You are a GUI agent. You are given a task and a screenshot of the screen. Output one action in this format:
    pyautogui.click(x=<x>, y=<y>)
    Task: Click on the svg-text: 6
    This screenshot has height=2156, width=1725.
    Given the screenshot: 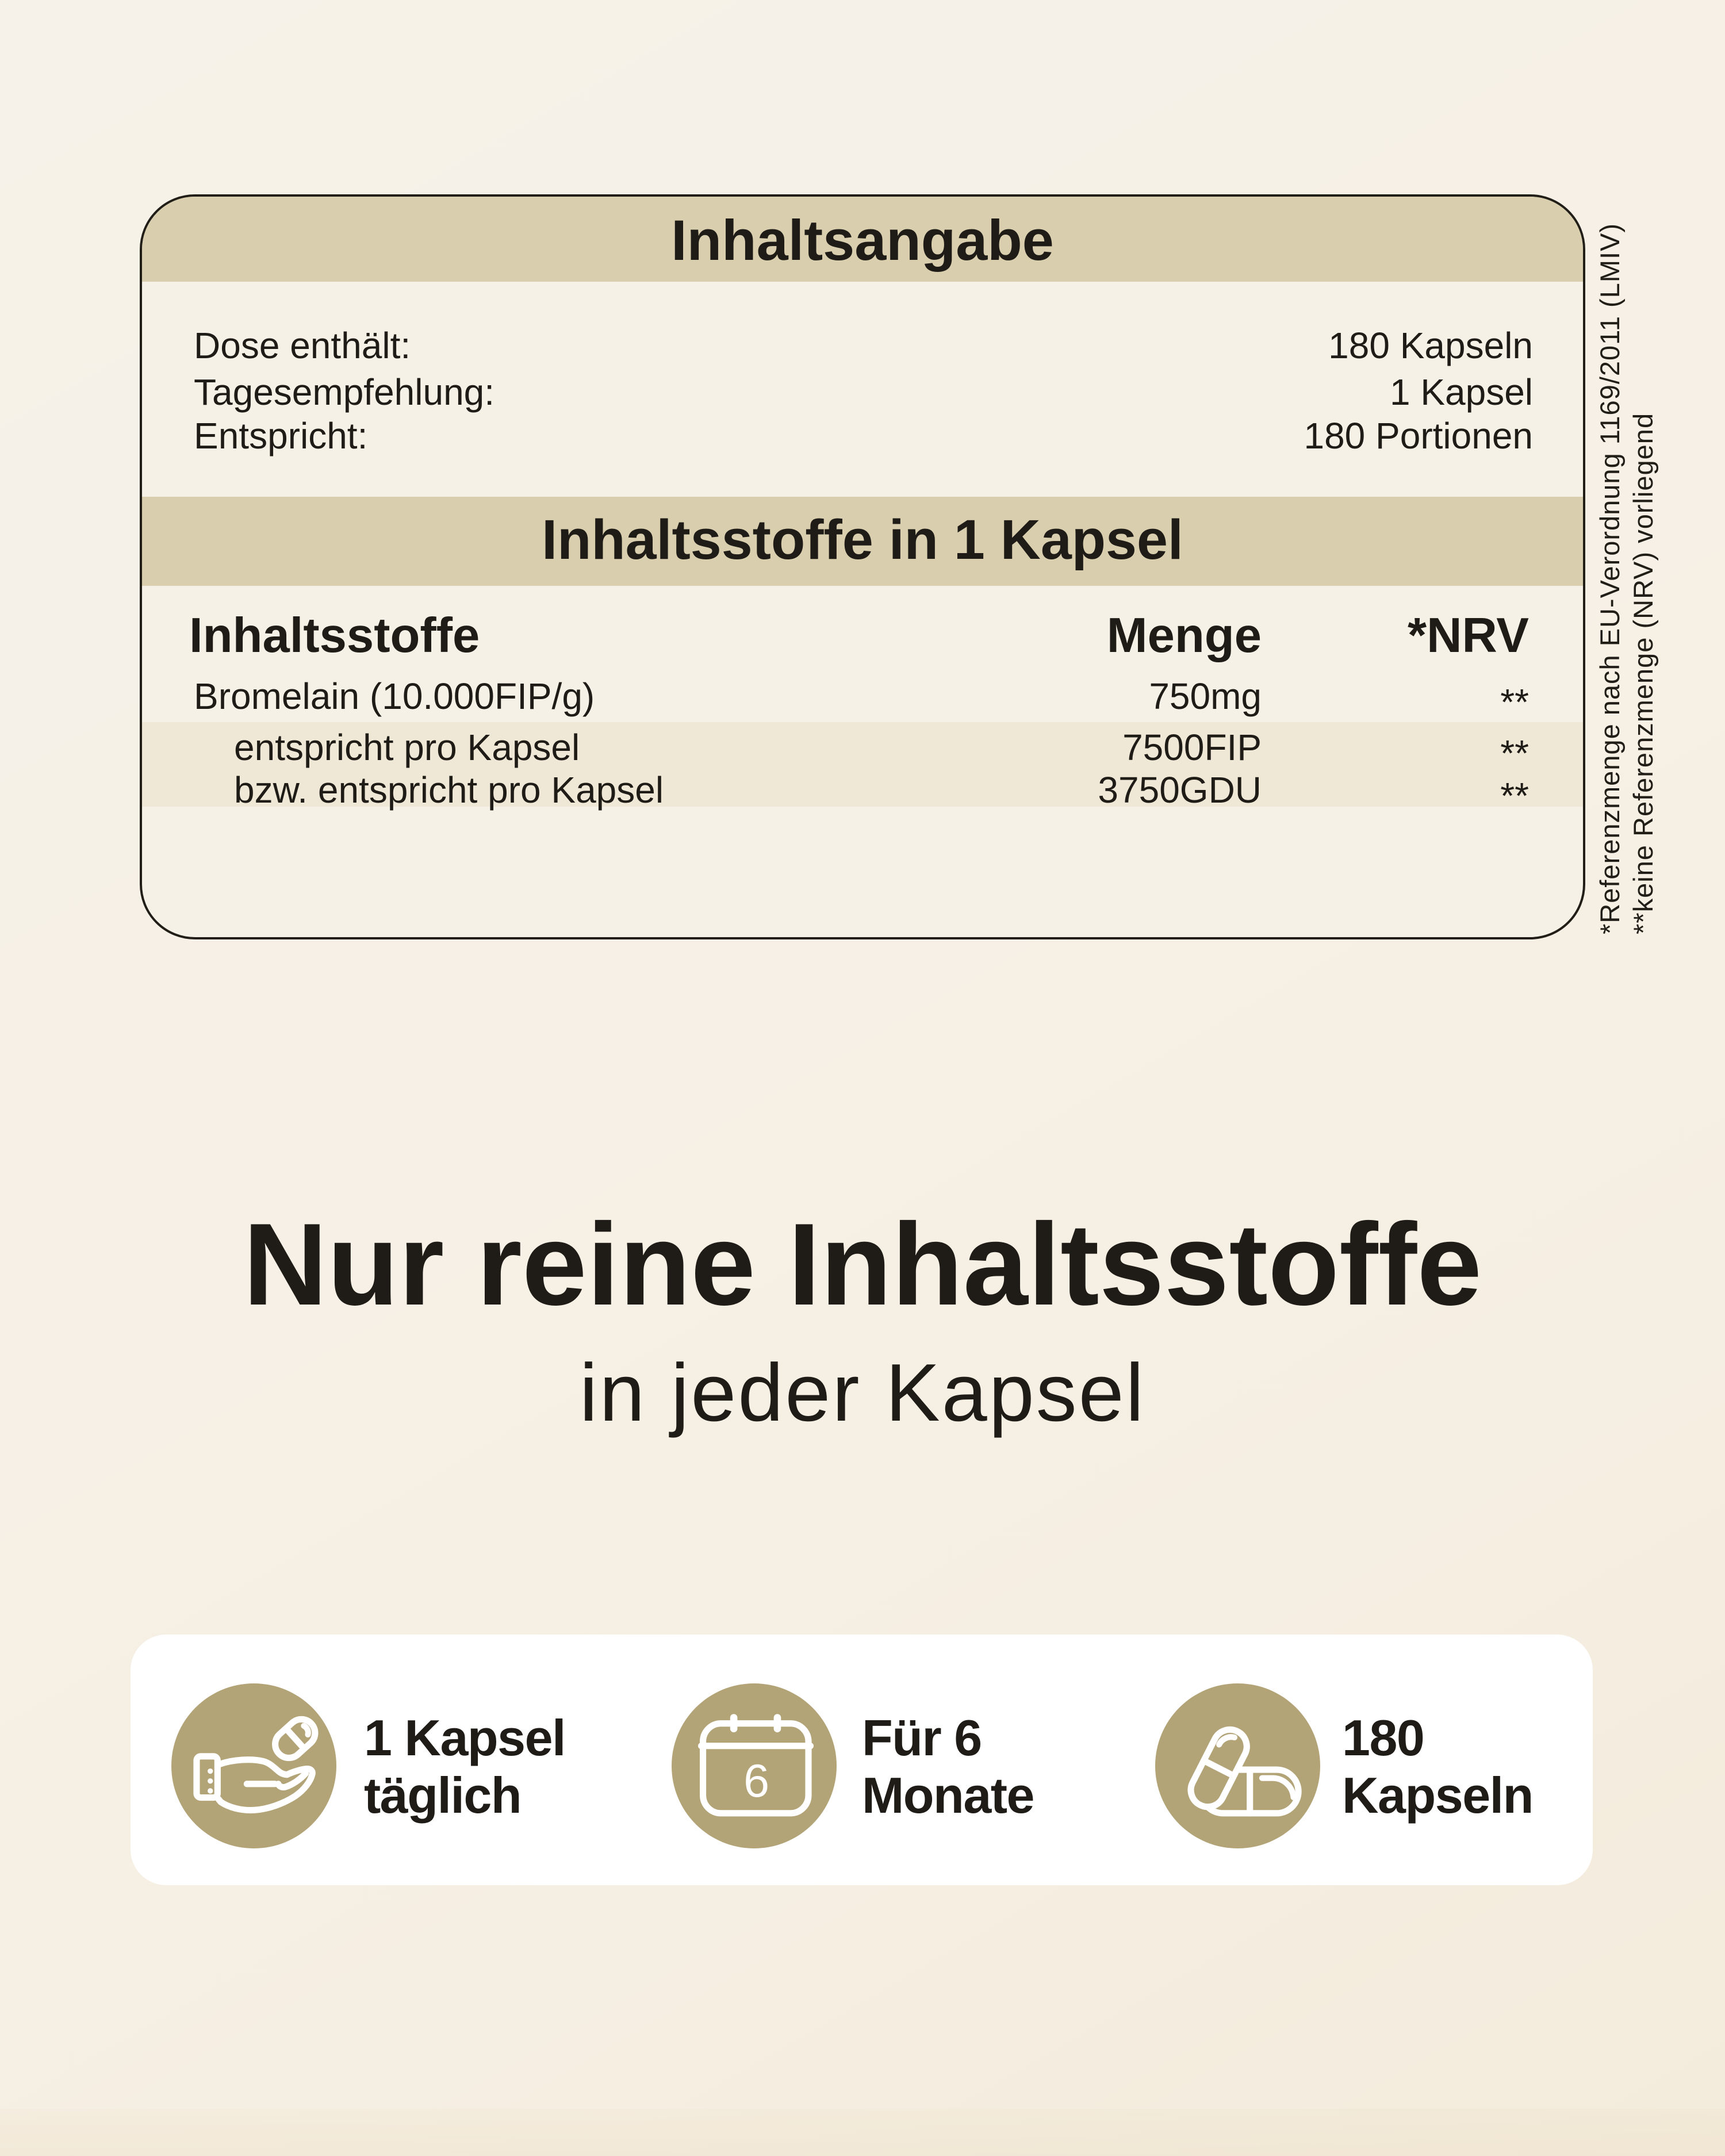 What is the action you would take?
    pyautogui.click(x=756, y=1781)
    